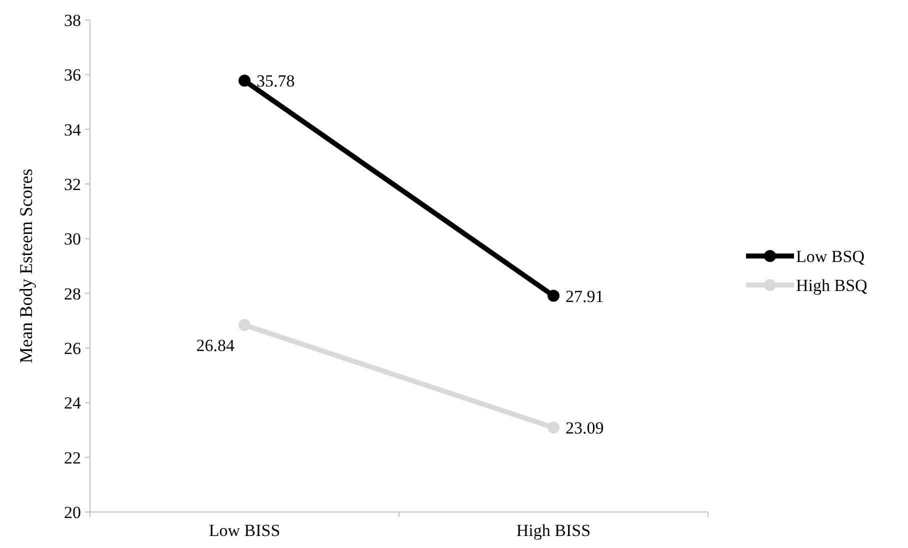 The width and height of the screenshot is (908, 548). Describe the element at coordinates (72, 294) in the screenshot. I see `y-tick-label: 28` at that location.